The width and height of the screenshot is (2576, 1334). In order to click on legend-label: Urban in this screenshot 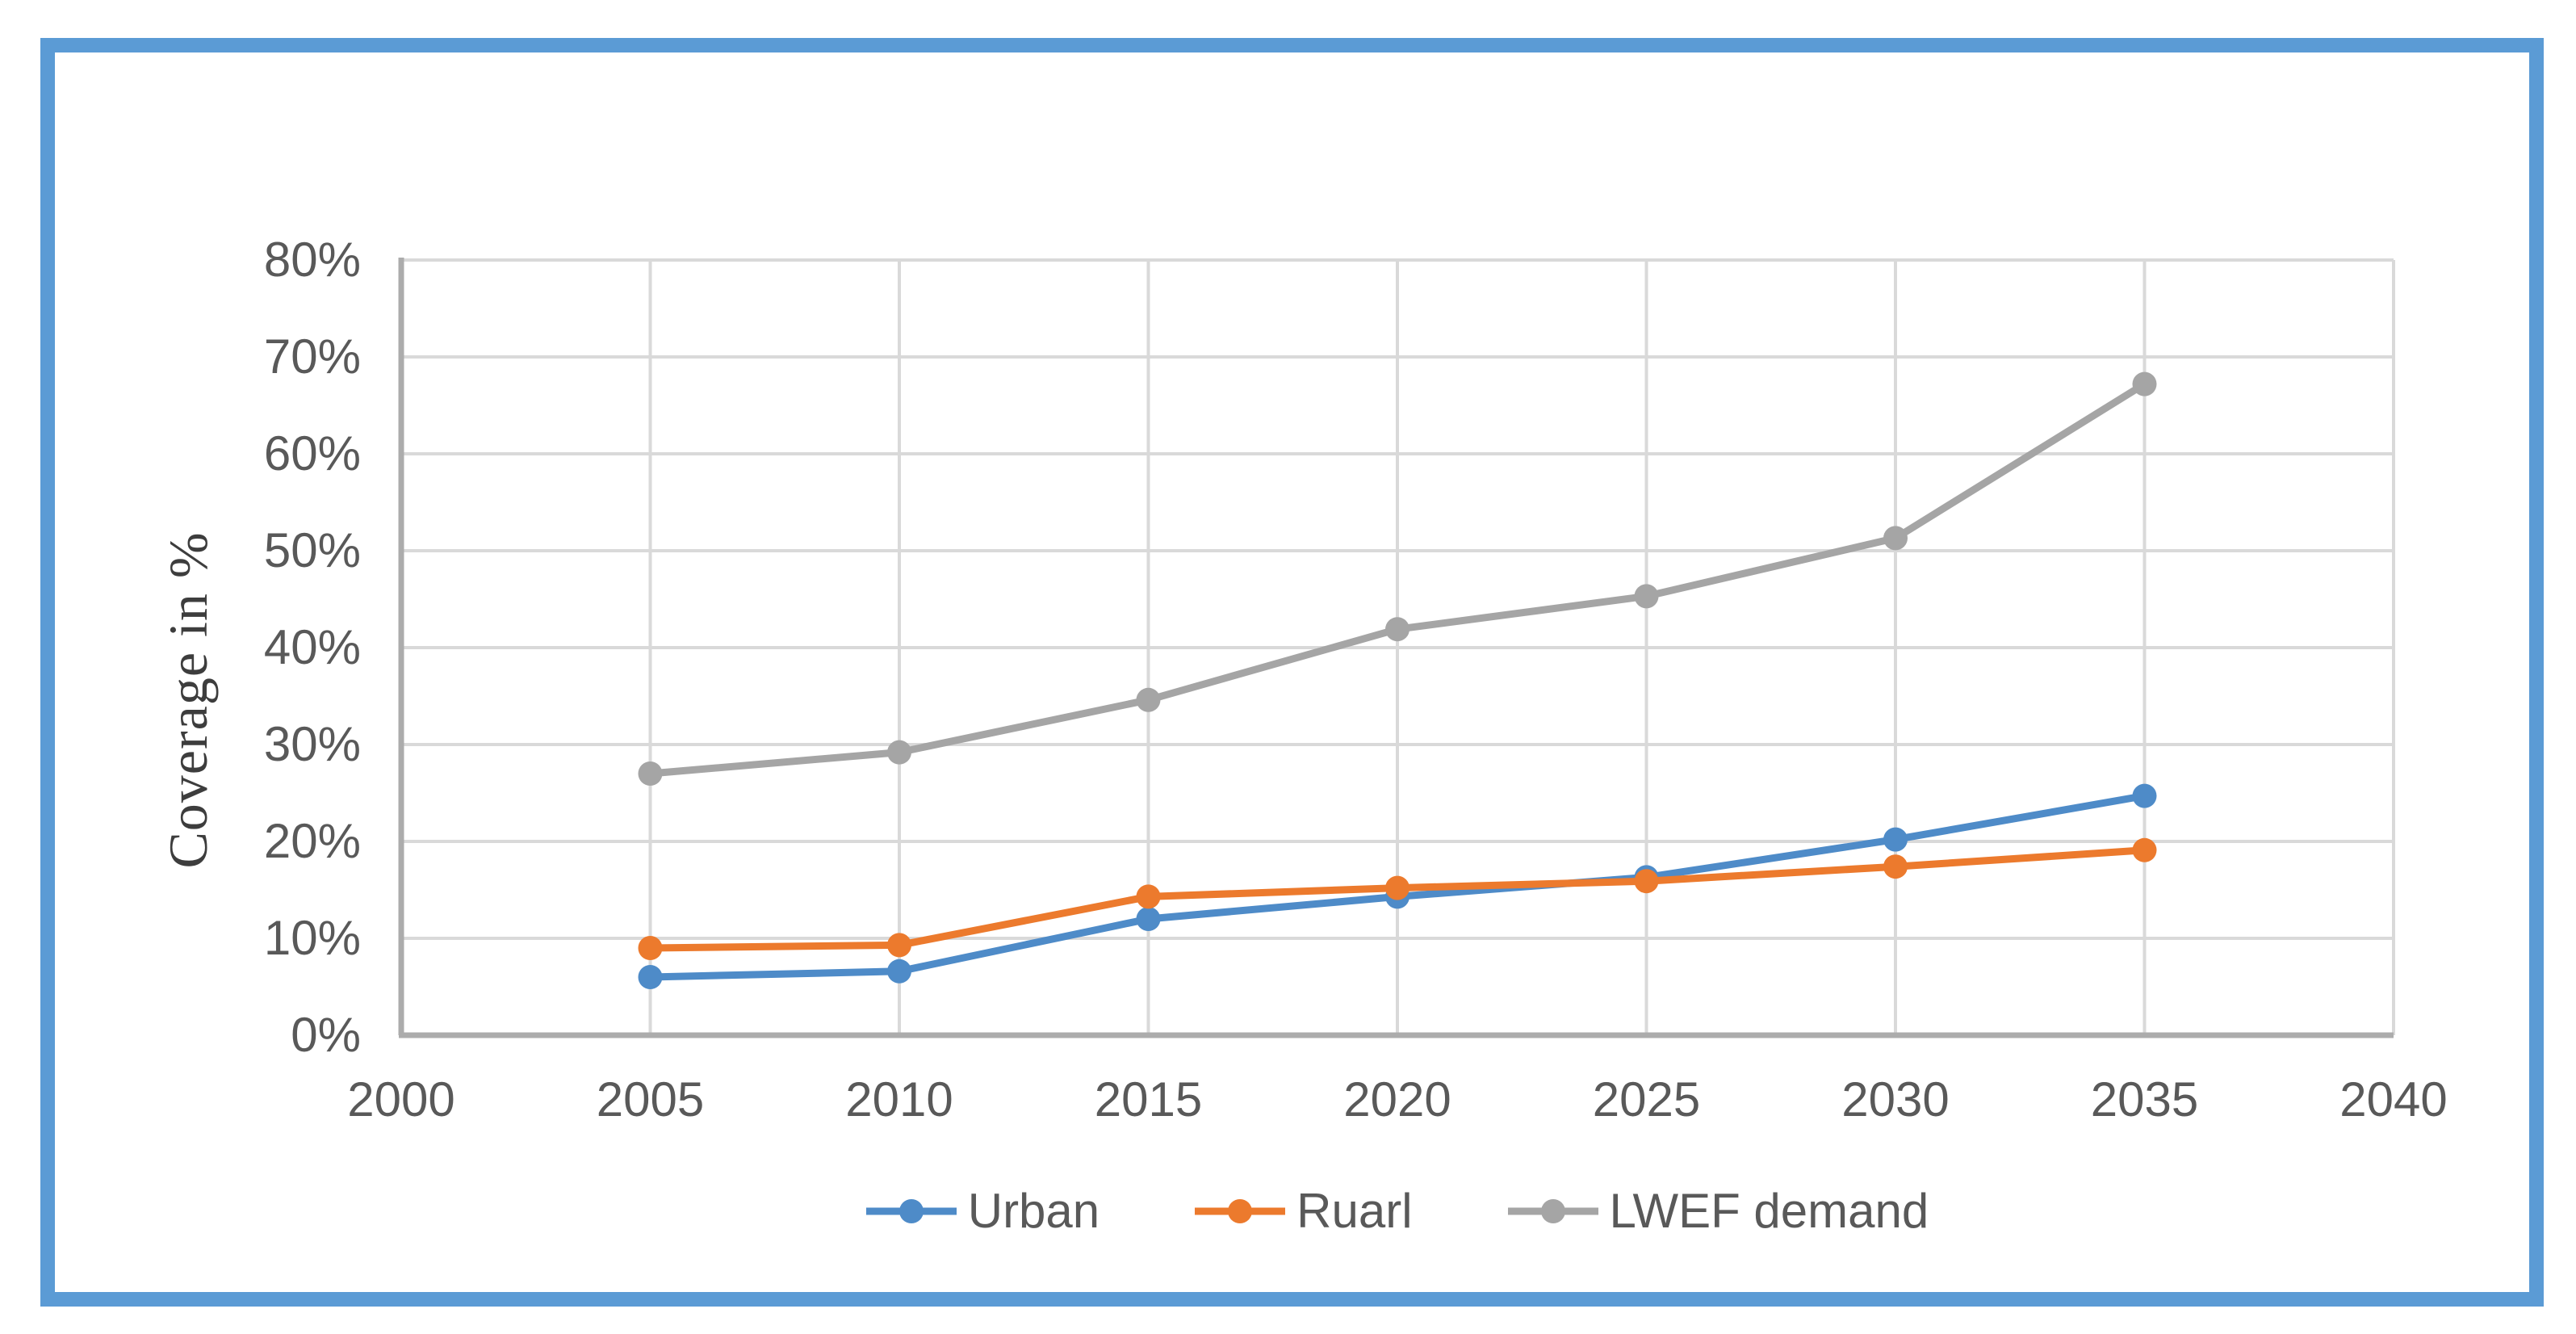, I will do `click(1033, 1211)`.